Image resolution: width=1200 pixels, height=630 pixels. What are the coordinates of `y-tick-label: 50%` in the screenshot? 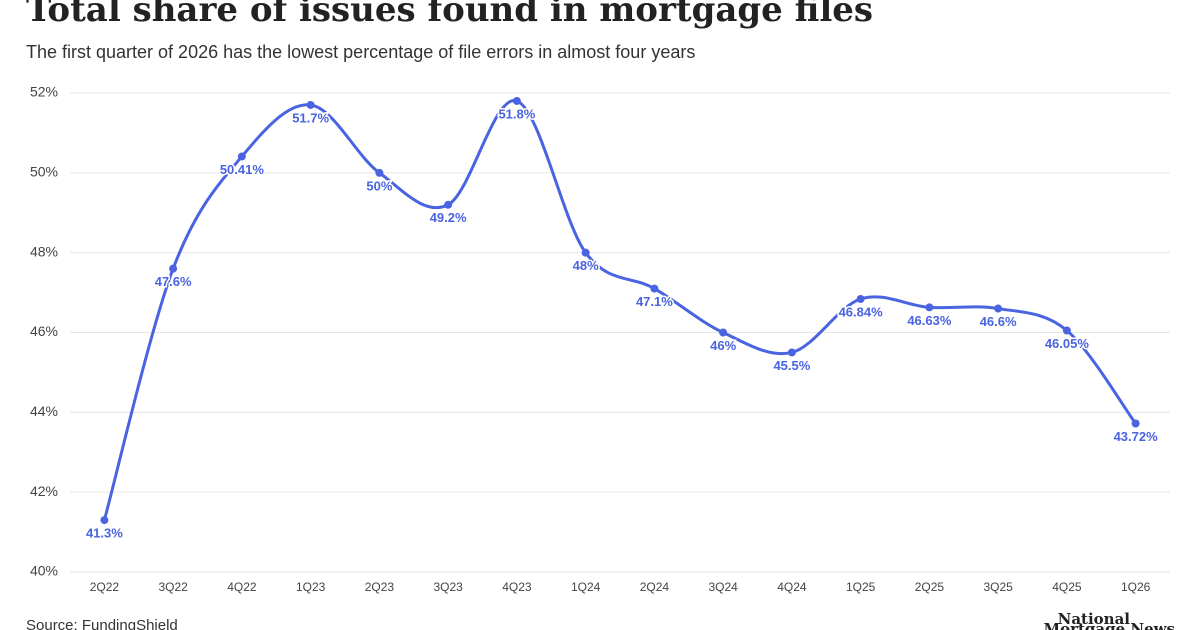 It's located at (44, 172).